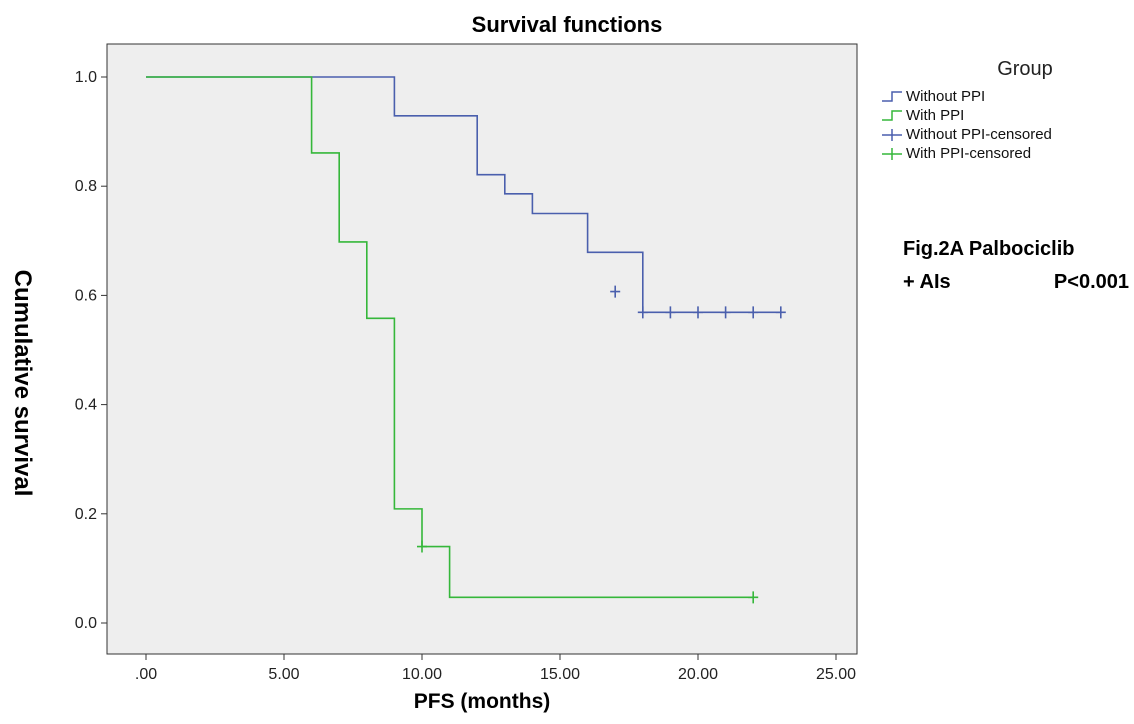 This screenshot has width=1134, height=724. Describe the element at coordinates (422, 674) in the screenshot. I see `x-tick-label: 10.00` at that location.